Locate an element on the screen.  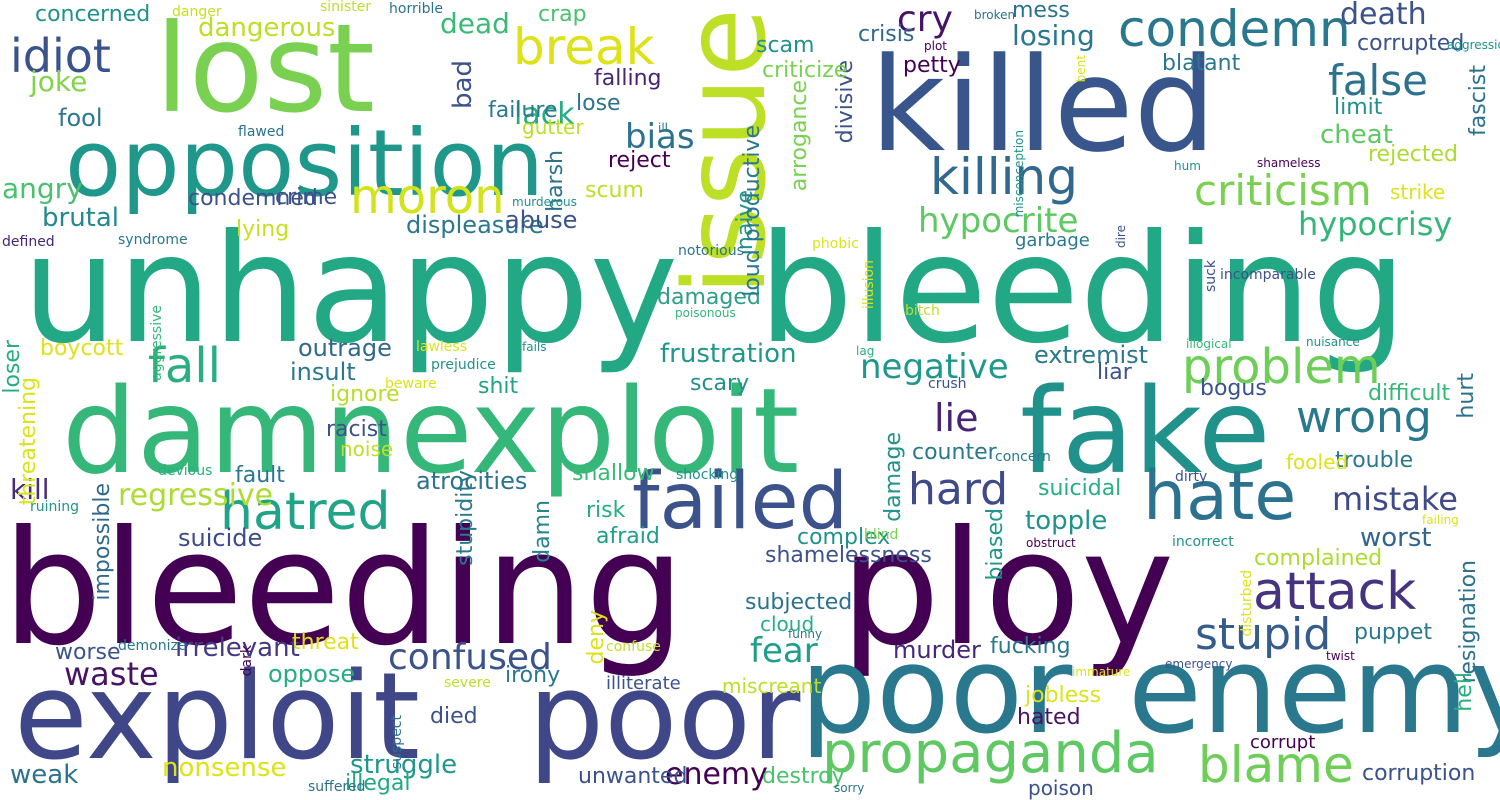
word-cloud-word: concern is located at coordinates (1023, 457).